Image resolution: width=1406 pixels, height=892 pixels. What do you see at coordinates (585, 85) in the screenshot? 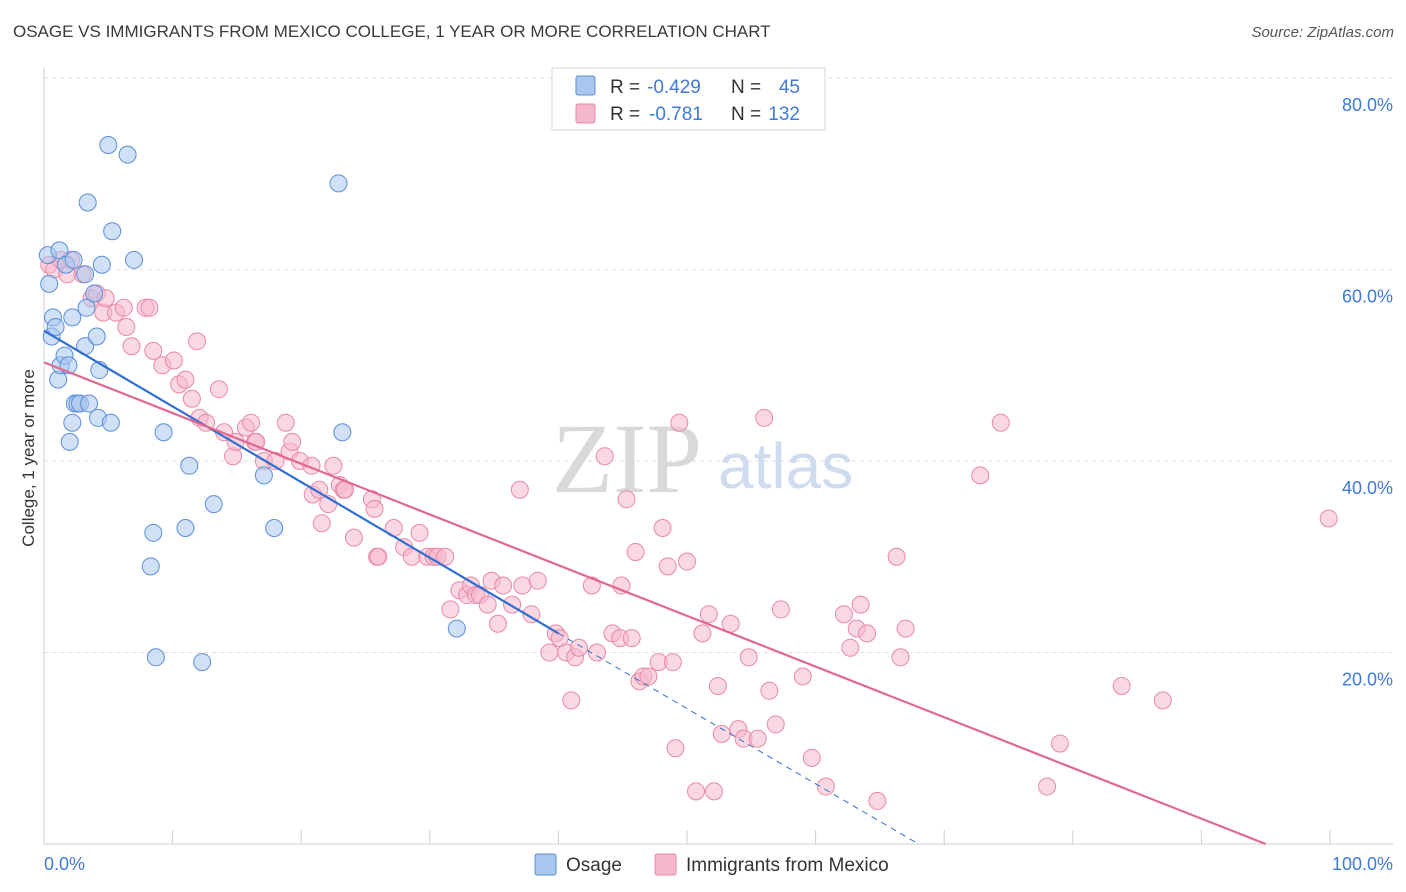
I see `legend-swatch-osage` at bounding box center [585, 85].